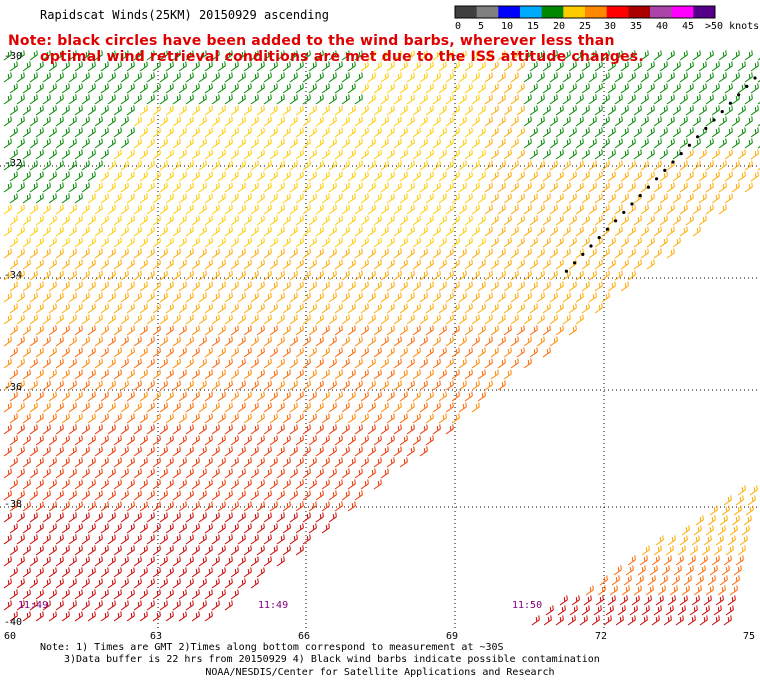  Describe the element at coordinates (452, 636) in the screenshot. I see `lon-label-69: 69` at that location.